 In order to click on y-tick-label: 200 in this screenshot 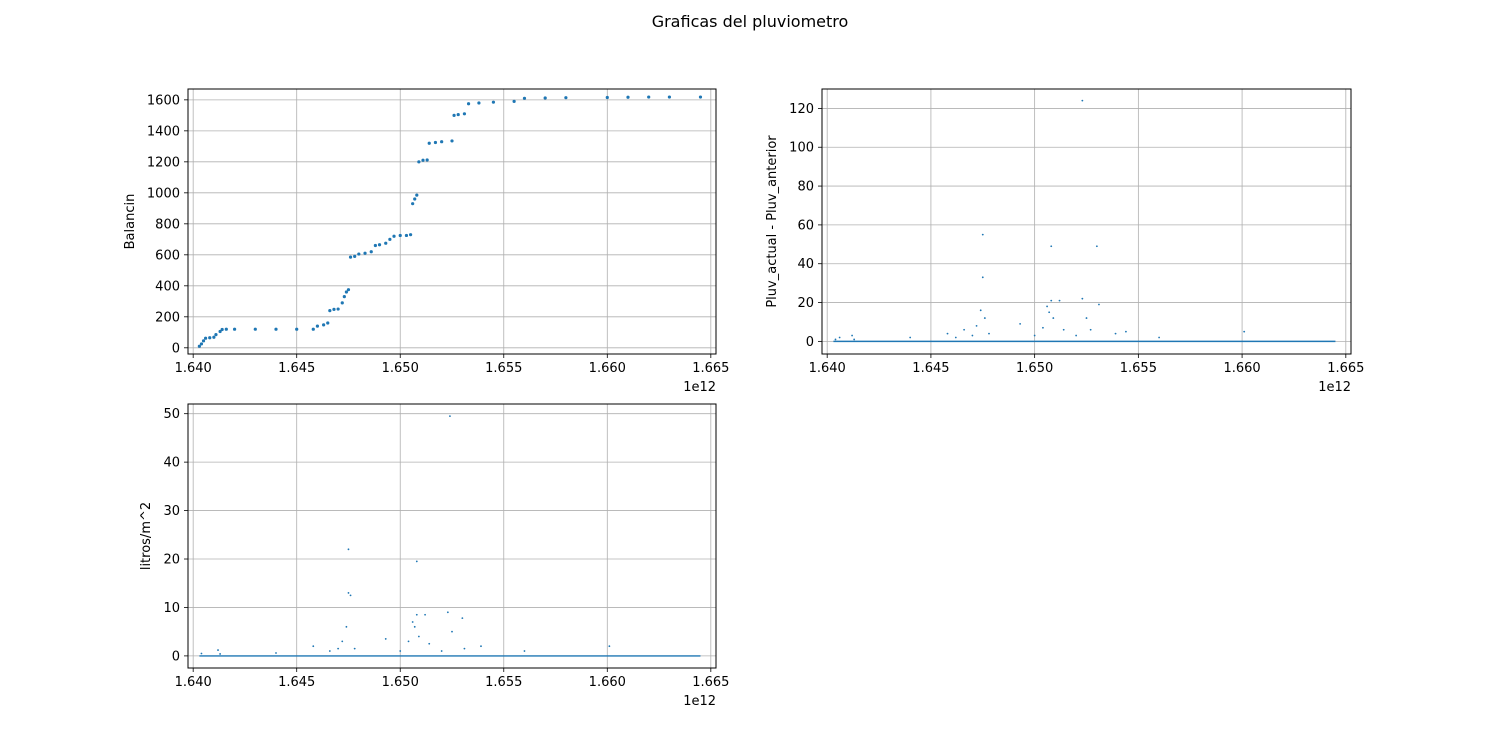, I will do `click(167, 317)`.